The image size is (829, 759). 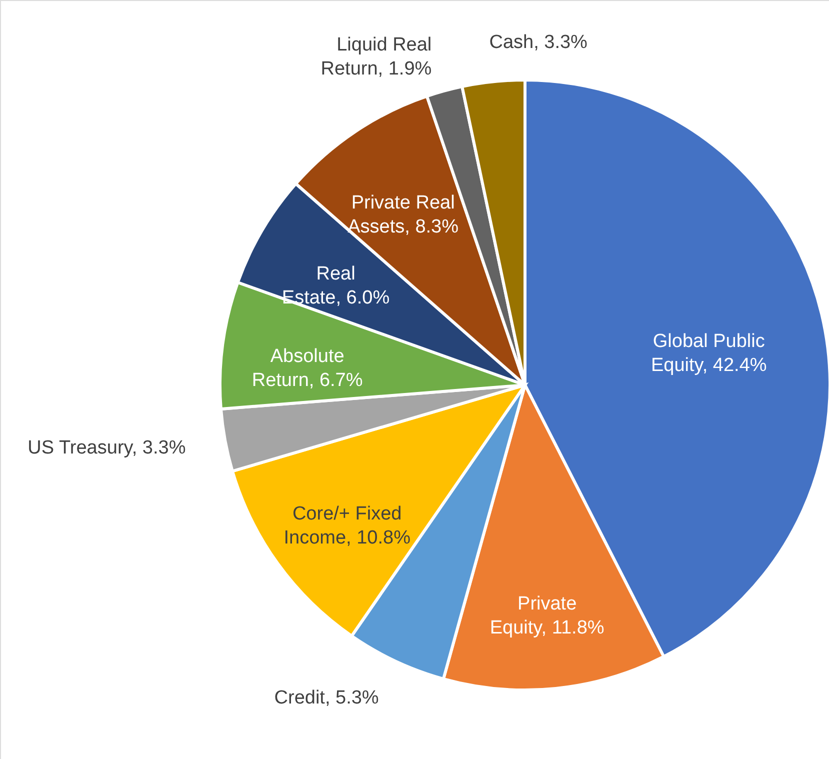 I want to click on slice-label: Core/+ Fixed Income, 10.8%, so click(x=347, y=526).